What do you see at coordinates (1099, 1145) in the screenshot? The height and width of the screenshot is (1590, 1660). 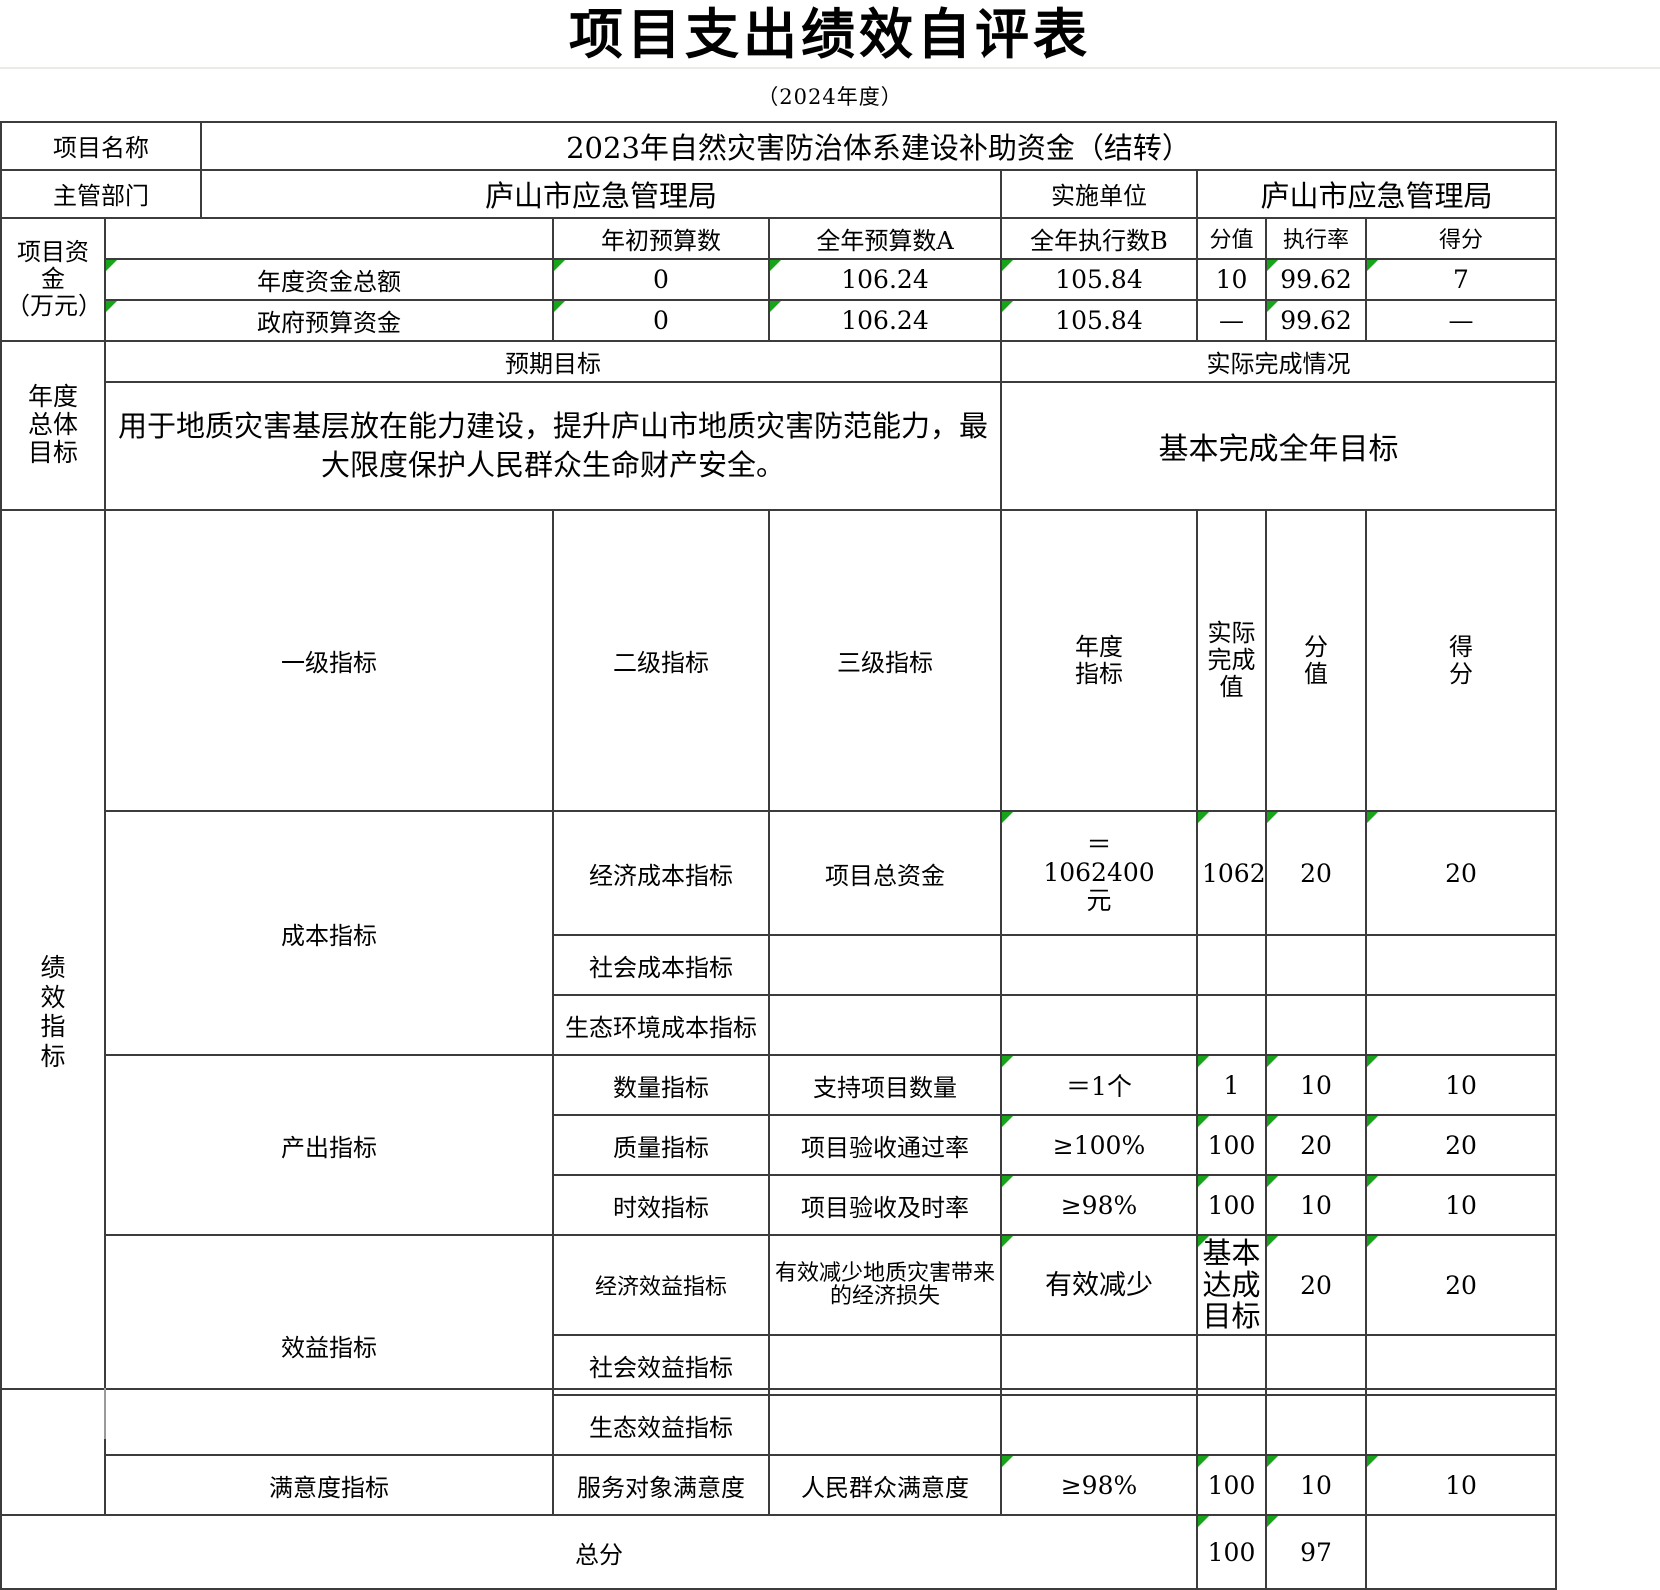 I see `annual-target-value: ≥100%` at bounding box center [1099, 1145].